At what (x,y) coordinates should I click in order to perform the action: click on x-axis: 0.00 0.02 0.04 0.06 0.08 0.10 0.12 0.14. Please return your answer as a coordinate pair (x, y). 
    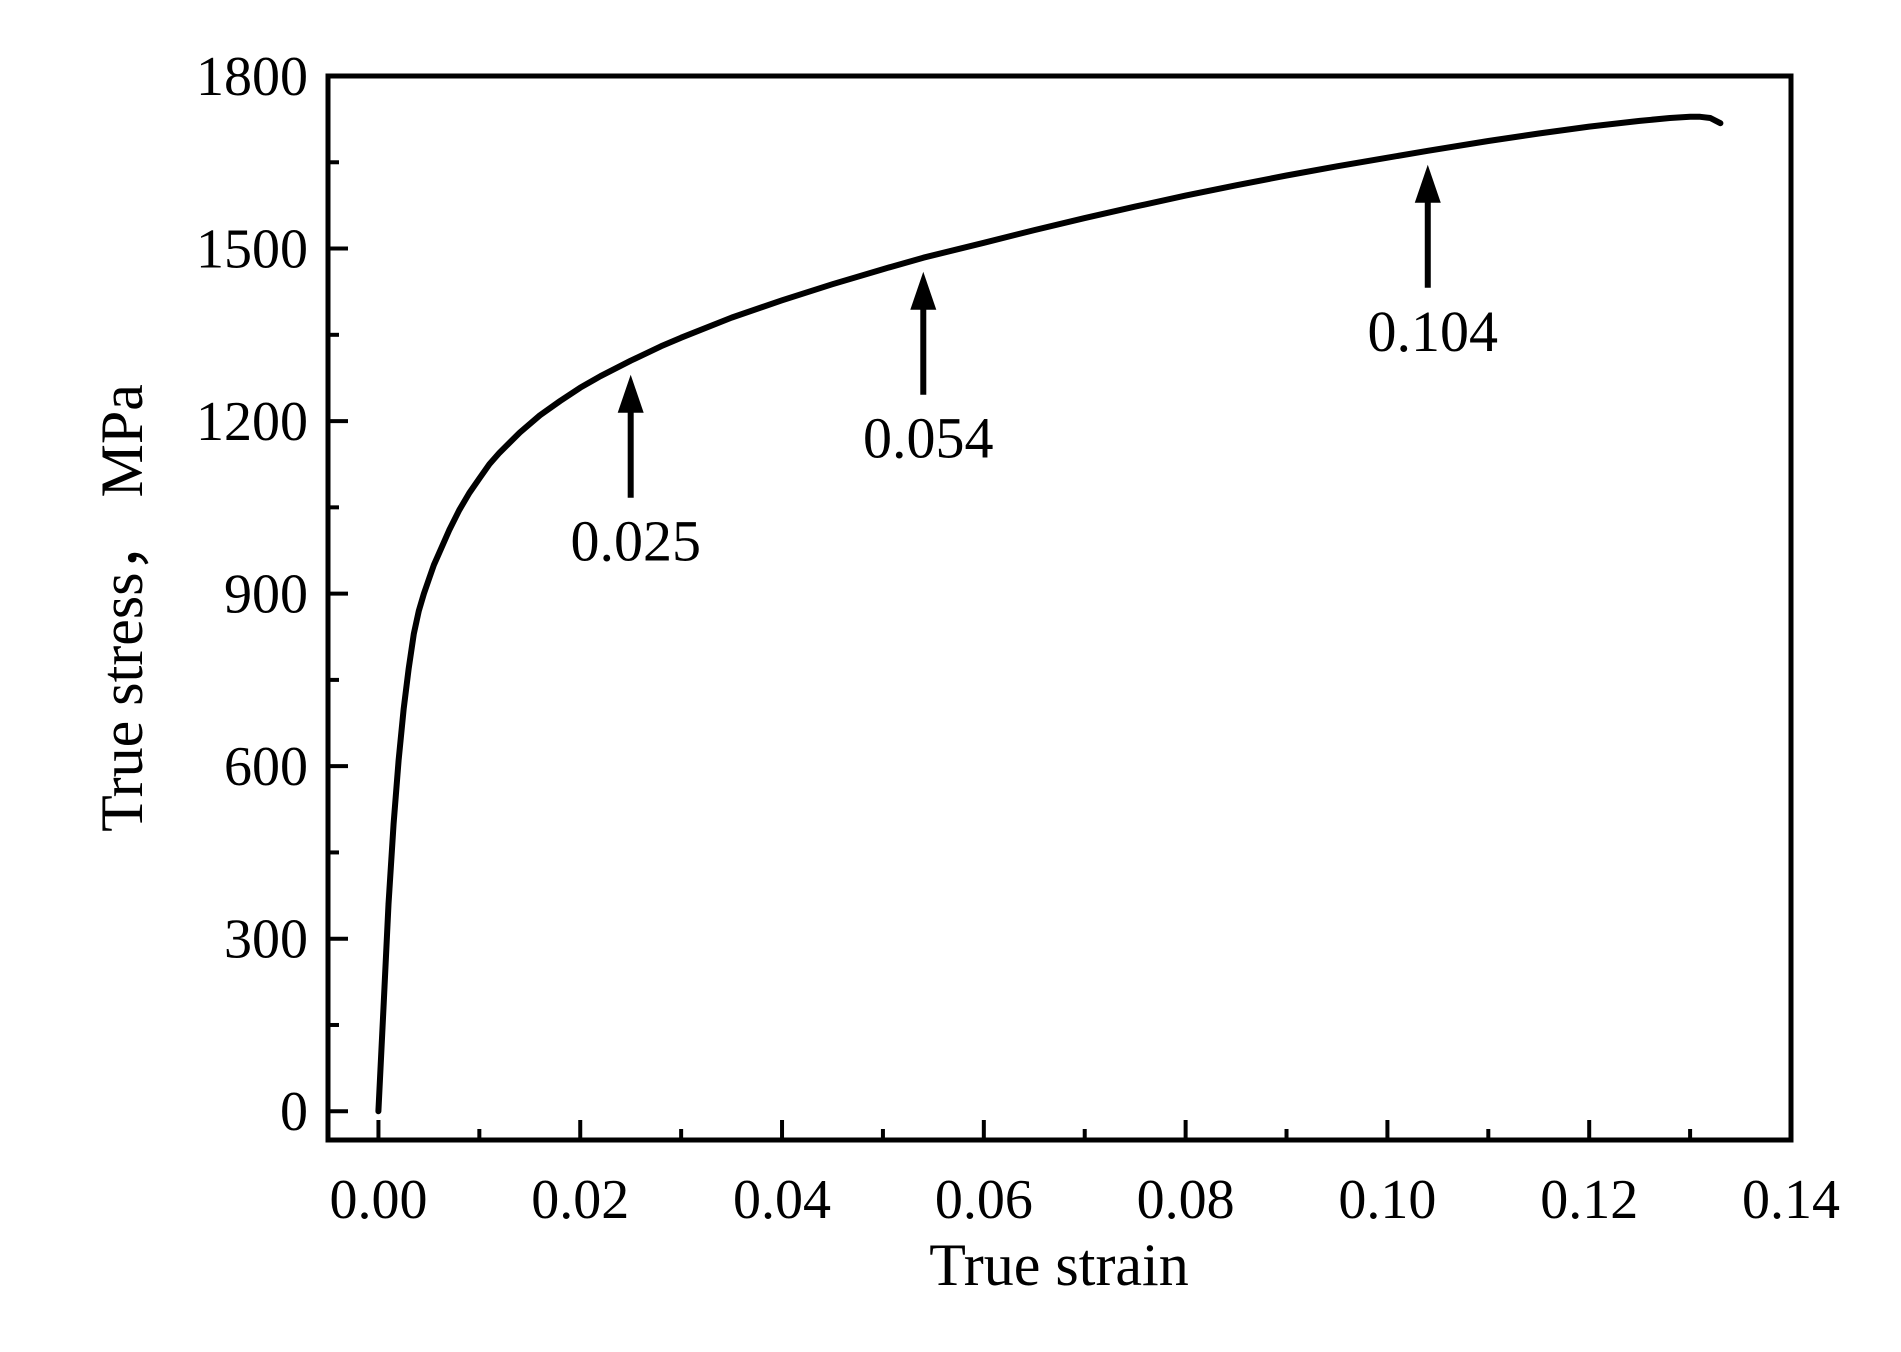
    Looking at the image, I should click on (1084, 1175).